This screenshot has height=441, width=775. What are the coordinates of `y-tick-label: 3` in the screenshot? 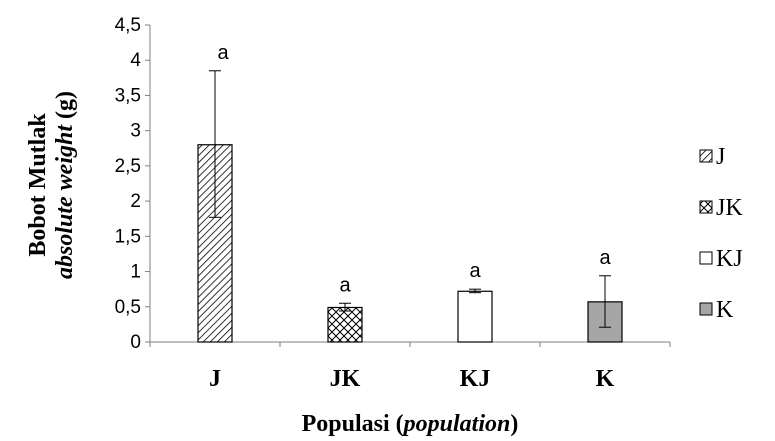 It's located at (135, 131).